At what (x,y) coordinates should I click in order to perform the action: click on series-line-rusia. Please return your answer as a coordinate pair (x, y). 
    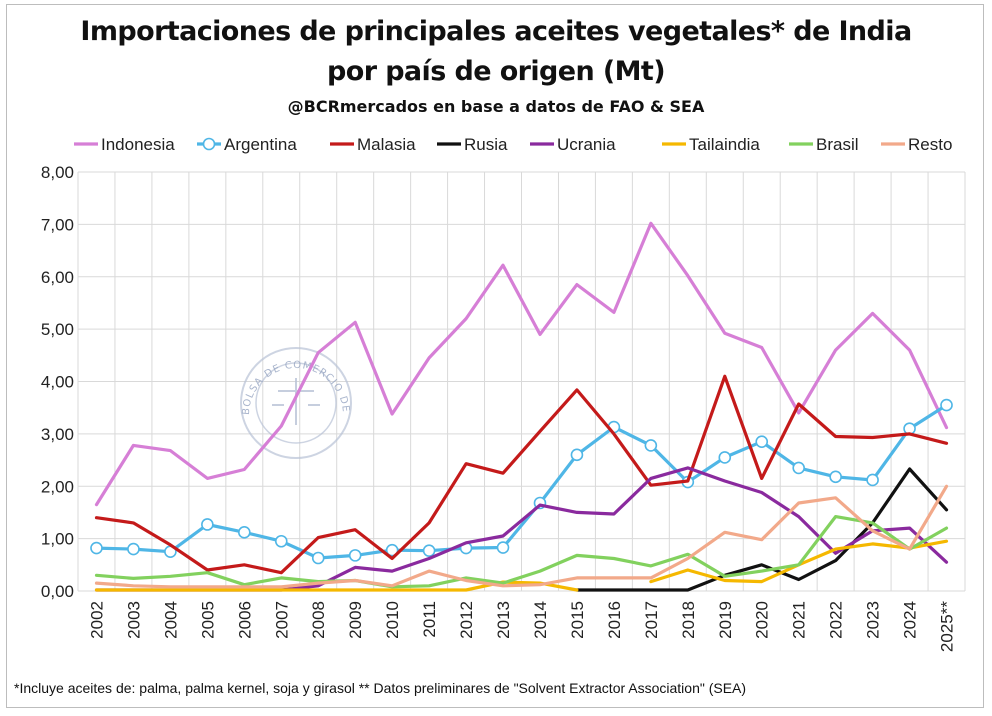
    Looking at the image, I should click on (762, 529).